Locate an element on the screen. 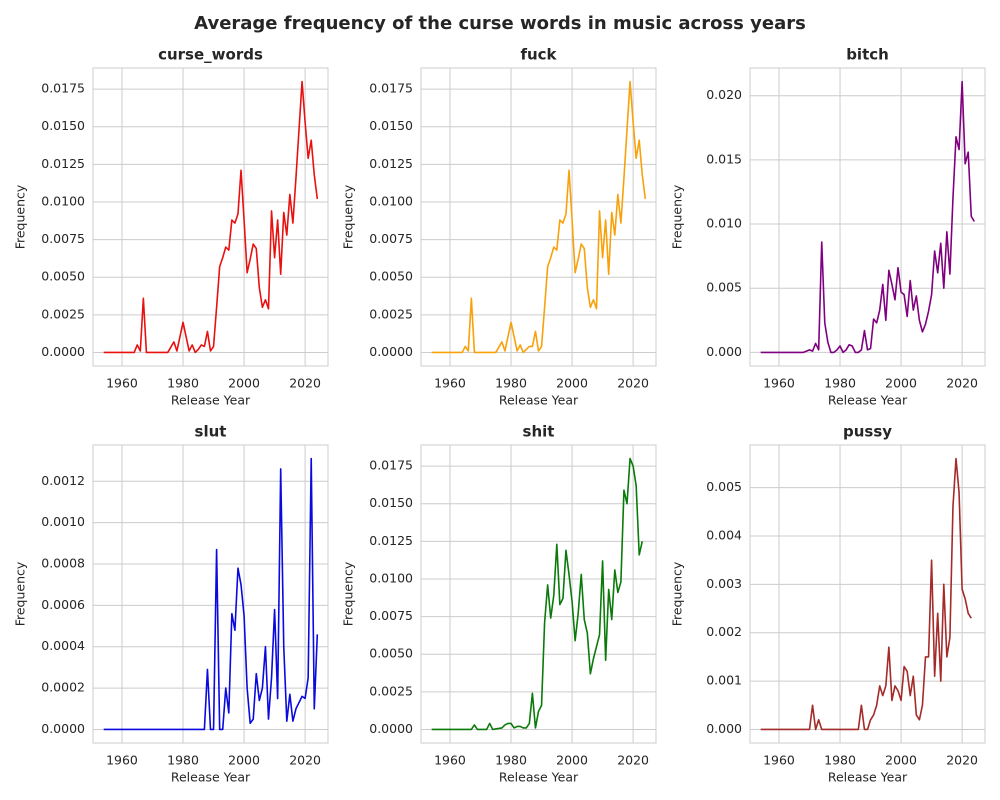 The width and height of the screenshot is (1000, 800). y-tick-label: 0.0012 is located at coordinates (63, 480).